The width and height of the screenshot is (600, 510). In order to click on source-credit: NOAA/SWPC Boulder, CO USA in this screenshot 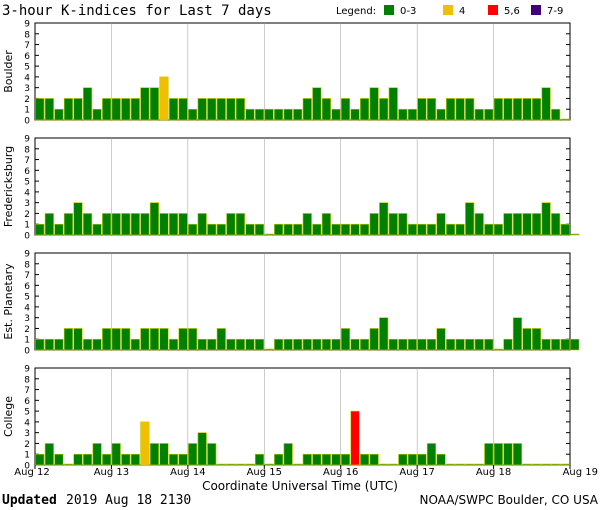, I will do `click(509, 500)`.